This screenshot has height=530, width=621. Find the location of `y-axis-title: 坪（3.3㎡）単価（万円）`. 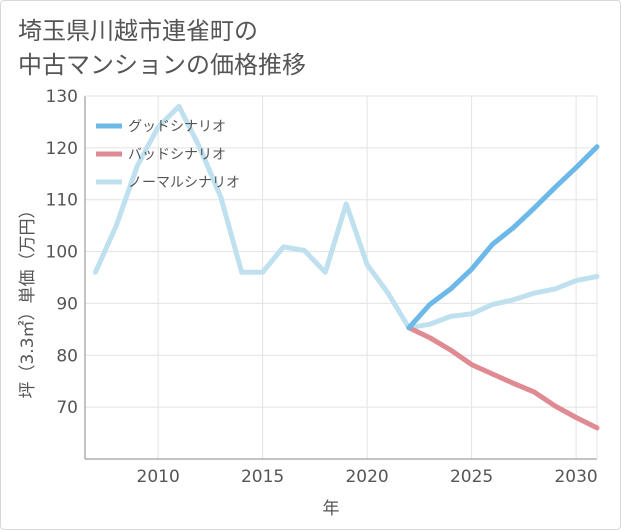

y-axis-title: 坪（3.3㎡）単価（万円） is located at coordinates (28, 299).